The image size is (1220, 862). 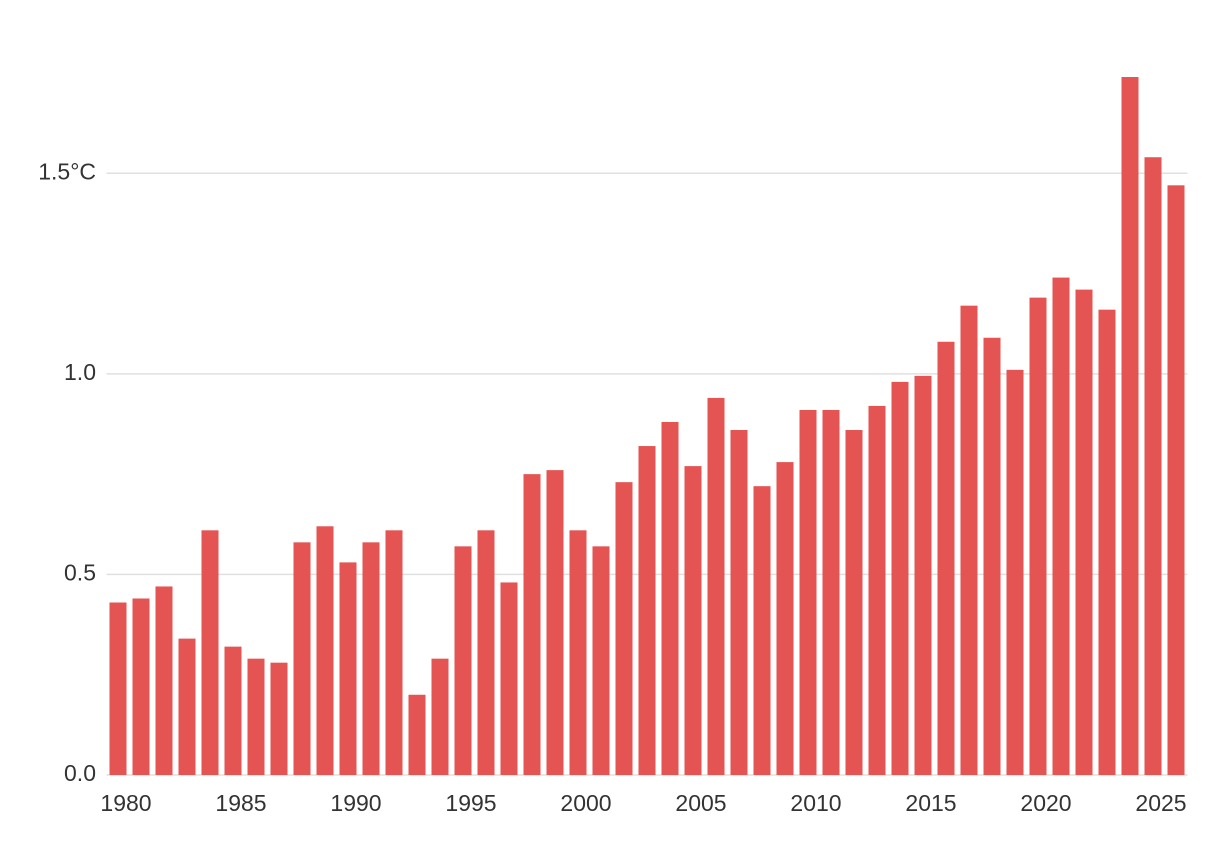 What do you see at coordinates (470, 803) in the screenshot?
I see `x-tick-label: 1995` at bounding box center [470, 803].